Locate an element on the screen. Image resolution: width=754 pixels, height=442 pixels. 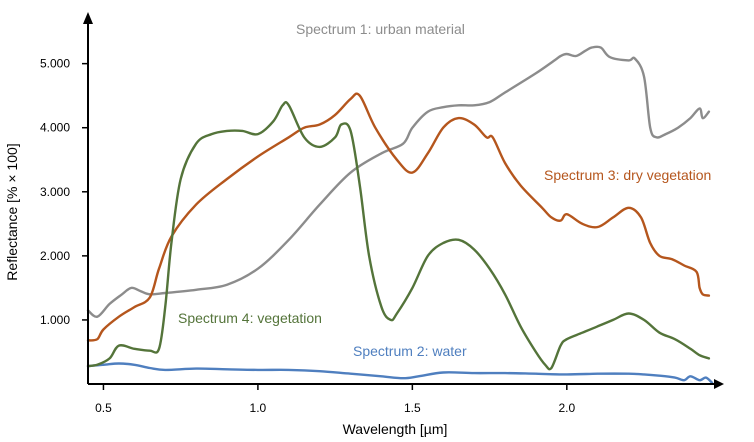
y-tick-label: 4.000 is located at coordinates (55, 128).